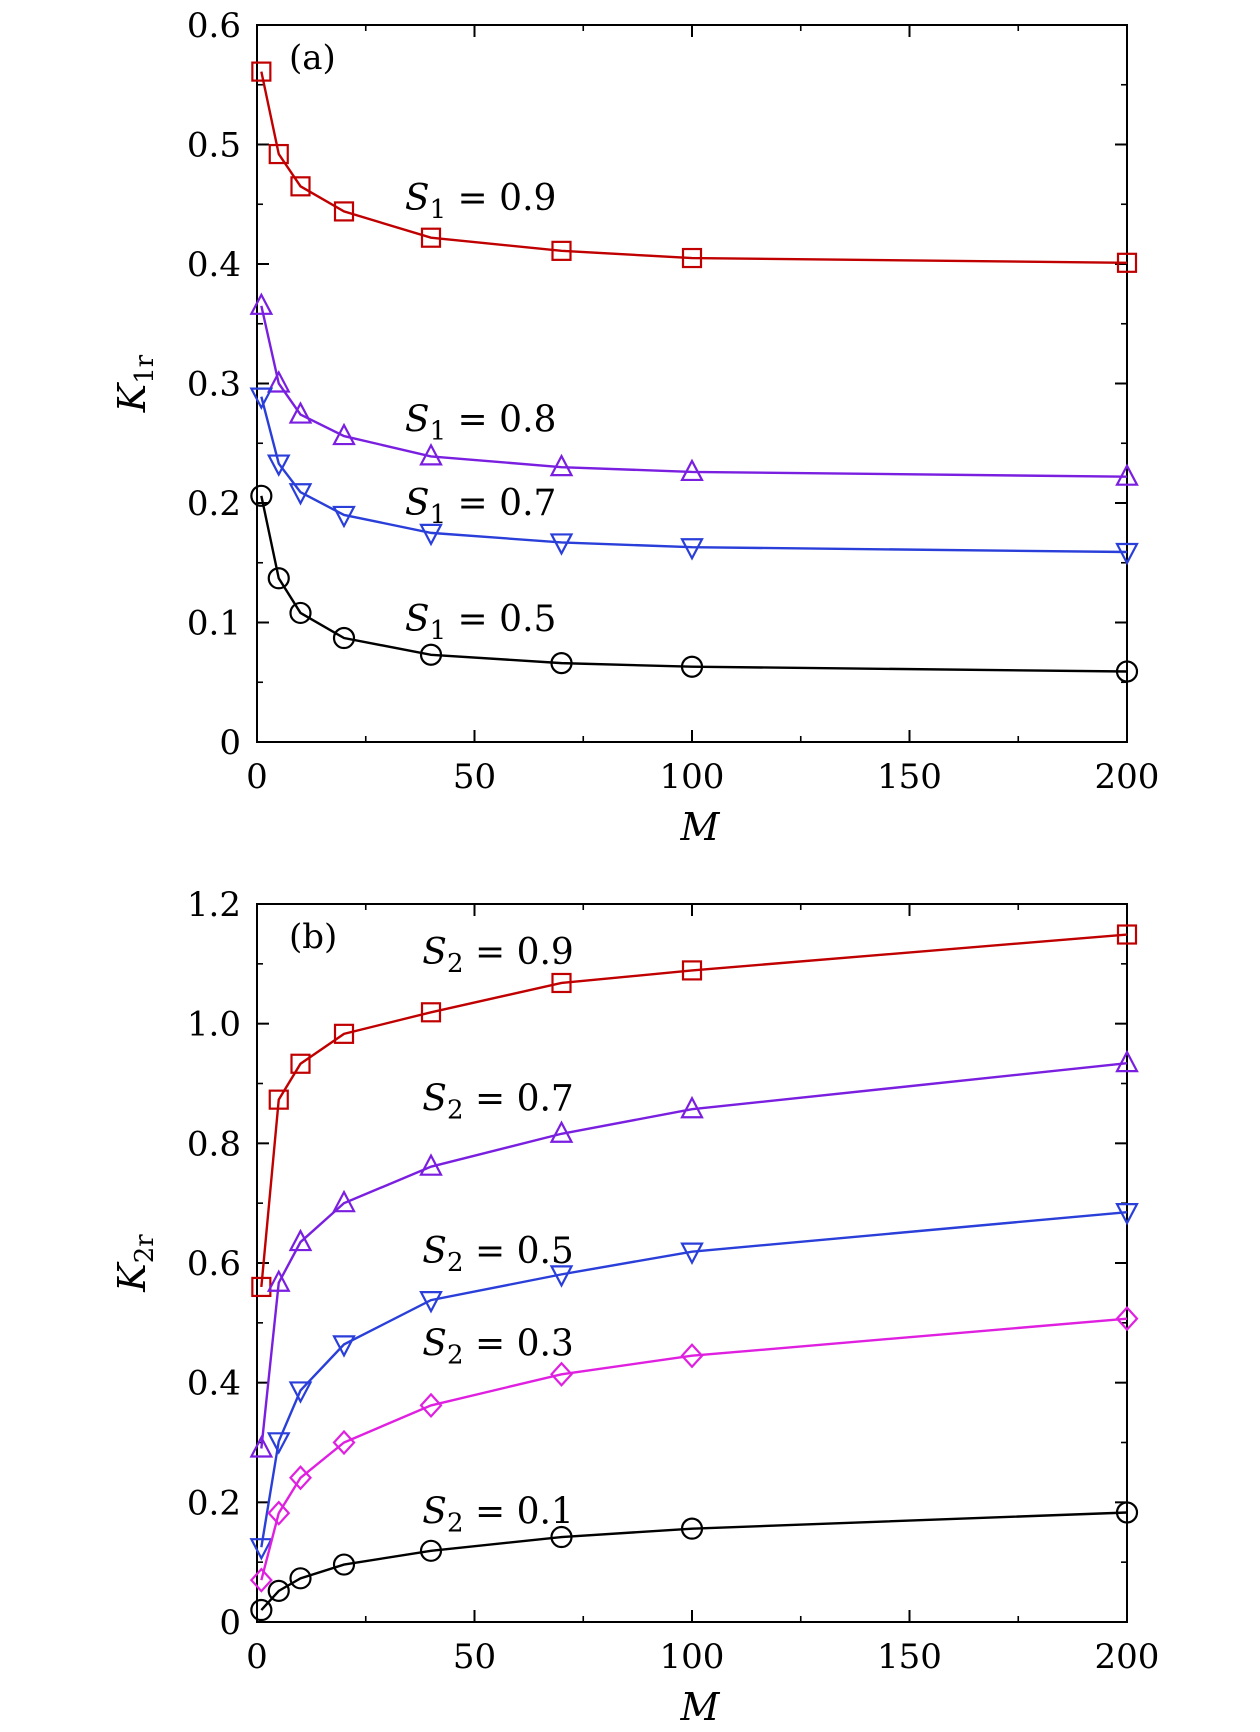 The width and height of the screenshot is (1260, 1732). I want to click on series-label: S2 = 0.7, so click(498, 1101).